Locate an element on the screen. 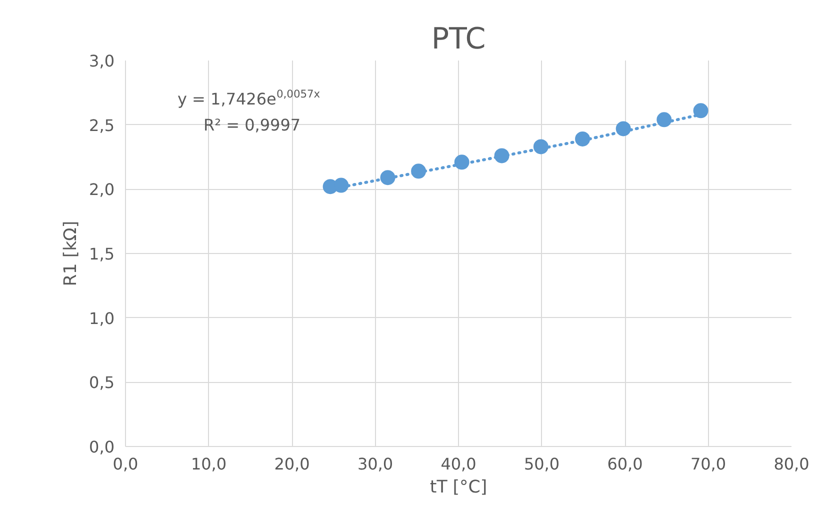 This screenshot has height=506, width=830. x-tick-label: 50,0 is located at coordinates (542, 464).